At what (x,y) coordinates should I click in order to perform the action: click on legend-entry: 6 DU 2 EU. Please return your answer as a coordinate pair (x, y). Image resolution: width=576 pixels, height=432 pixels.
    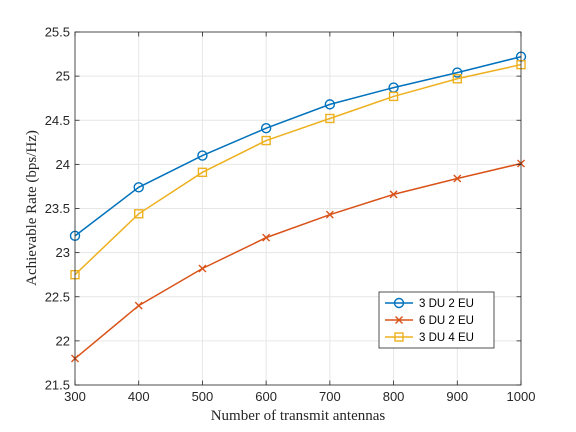
    Looking at the image, I should click on (429, 321).